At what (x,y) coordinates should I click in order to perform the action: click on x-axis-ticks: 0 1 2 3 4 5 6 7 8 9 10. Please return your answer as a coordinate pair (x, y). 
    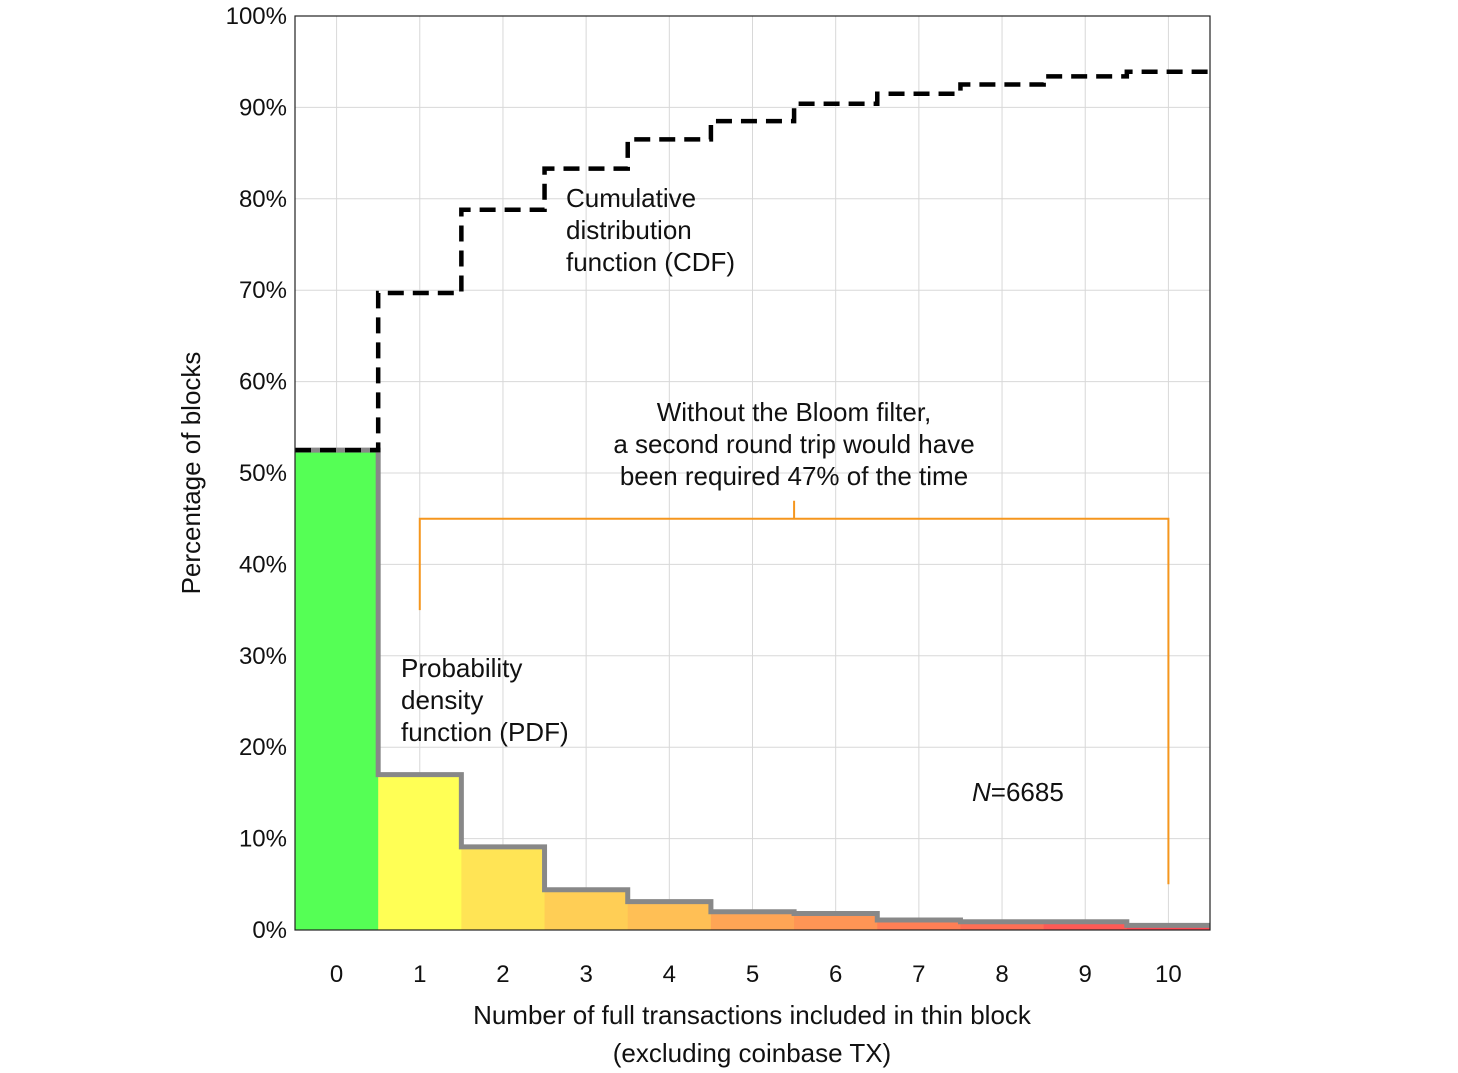
    Looking at the image, I should click on (756, 974).